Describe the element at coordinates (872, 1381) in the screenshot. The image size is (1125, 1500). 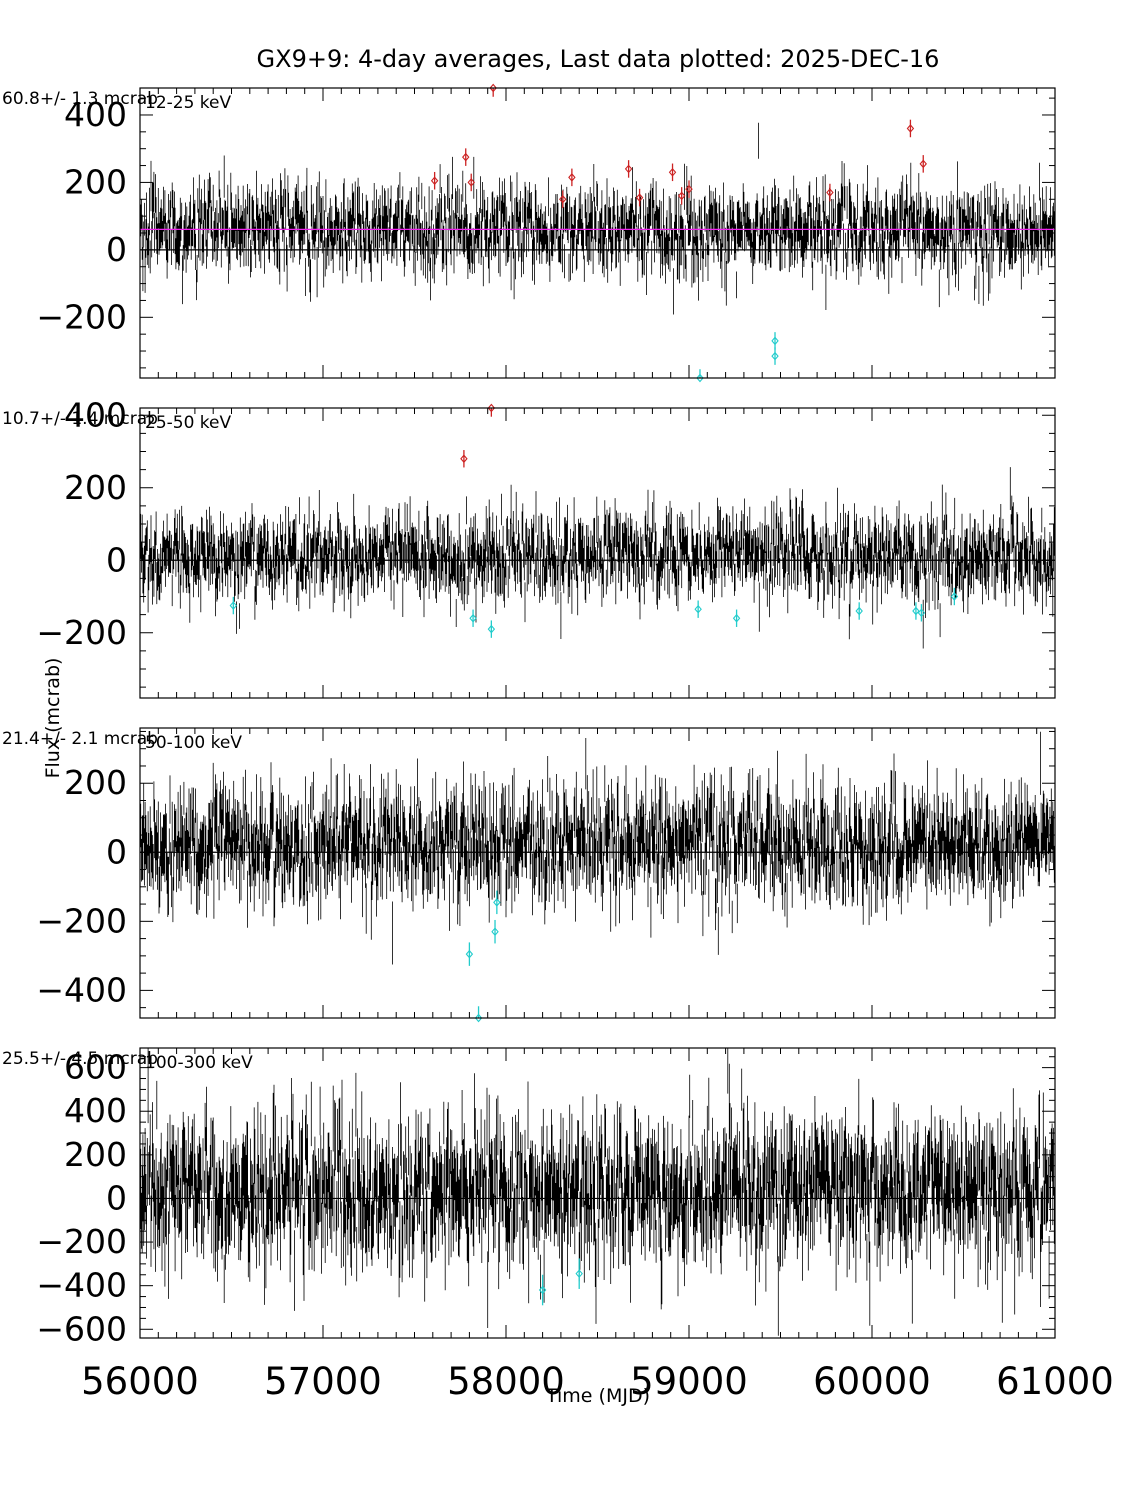
I see `x-tick-label: 60000` at that location.